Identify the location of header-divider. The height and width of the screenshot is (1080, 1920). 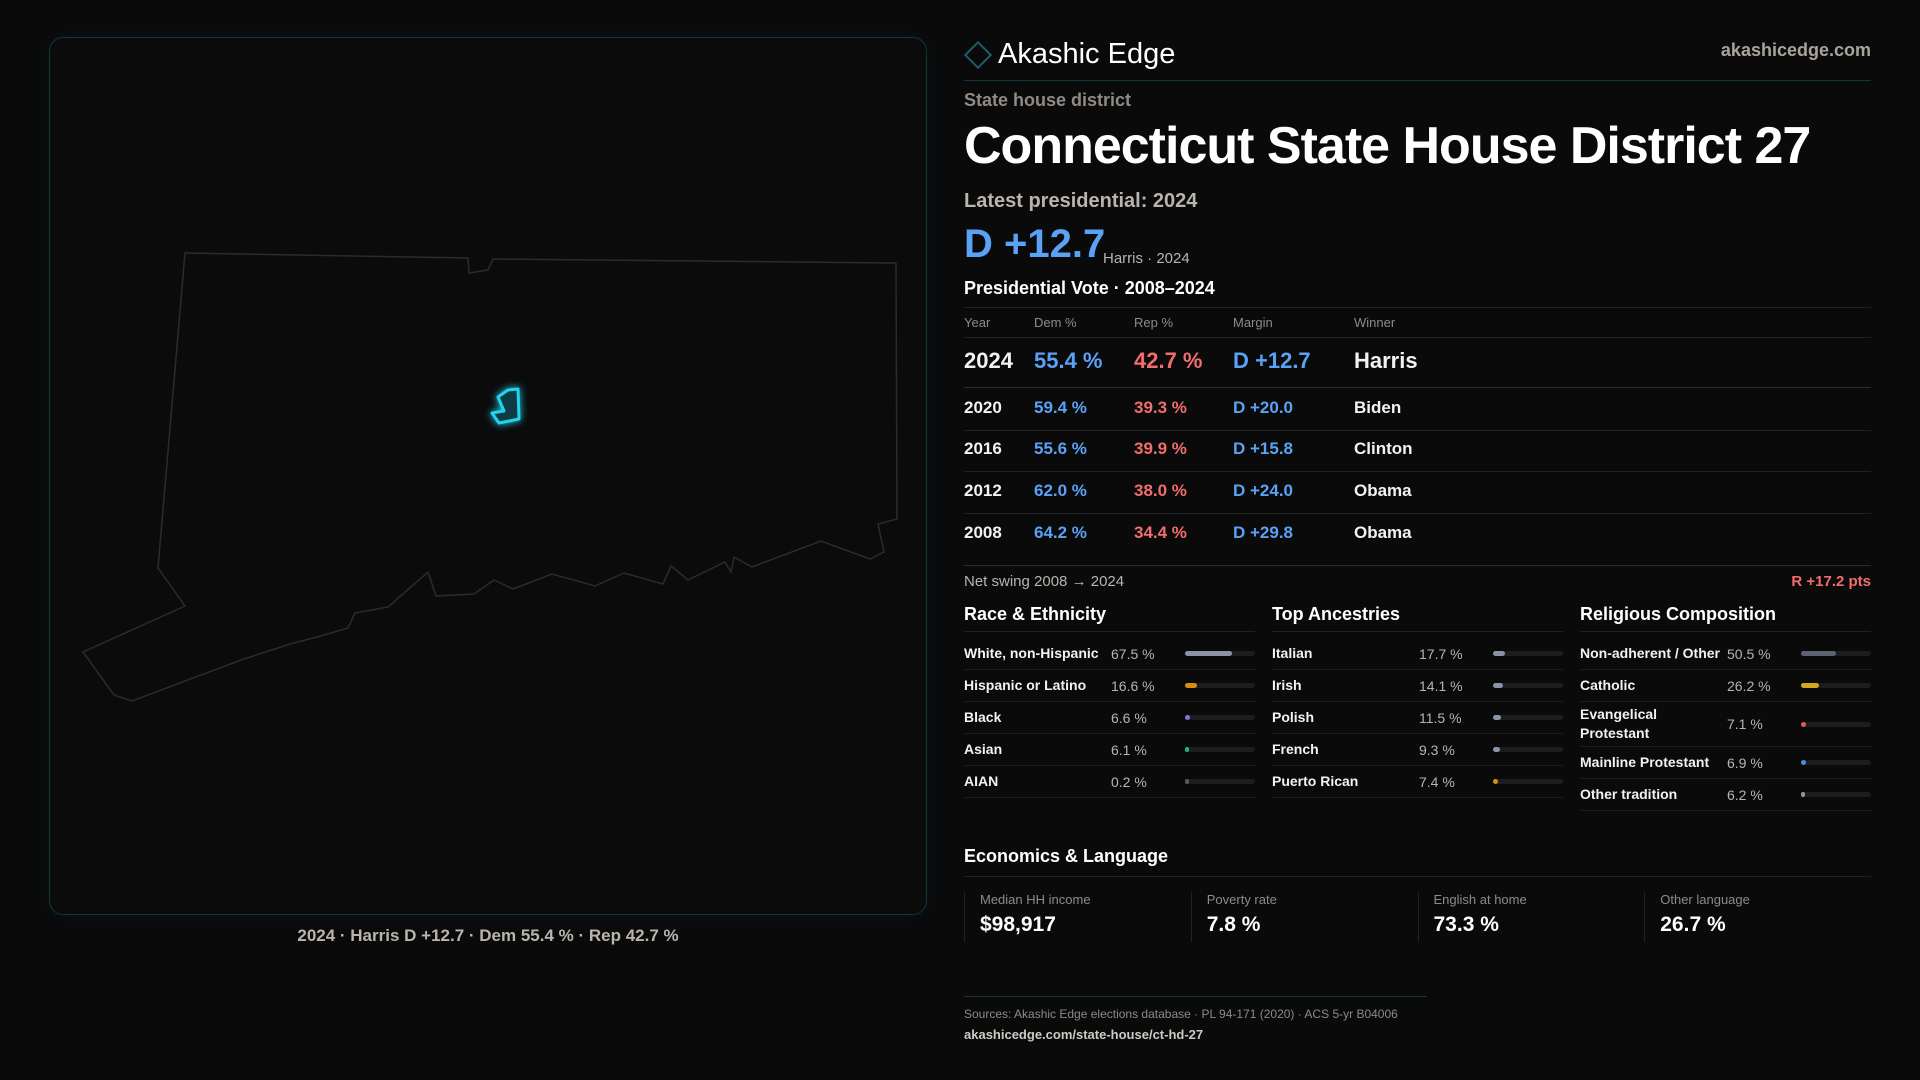
(1417, 80).